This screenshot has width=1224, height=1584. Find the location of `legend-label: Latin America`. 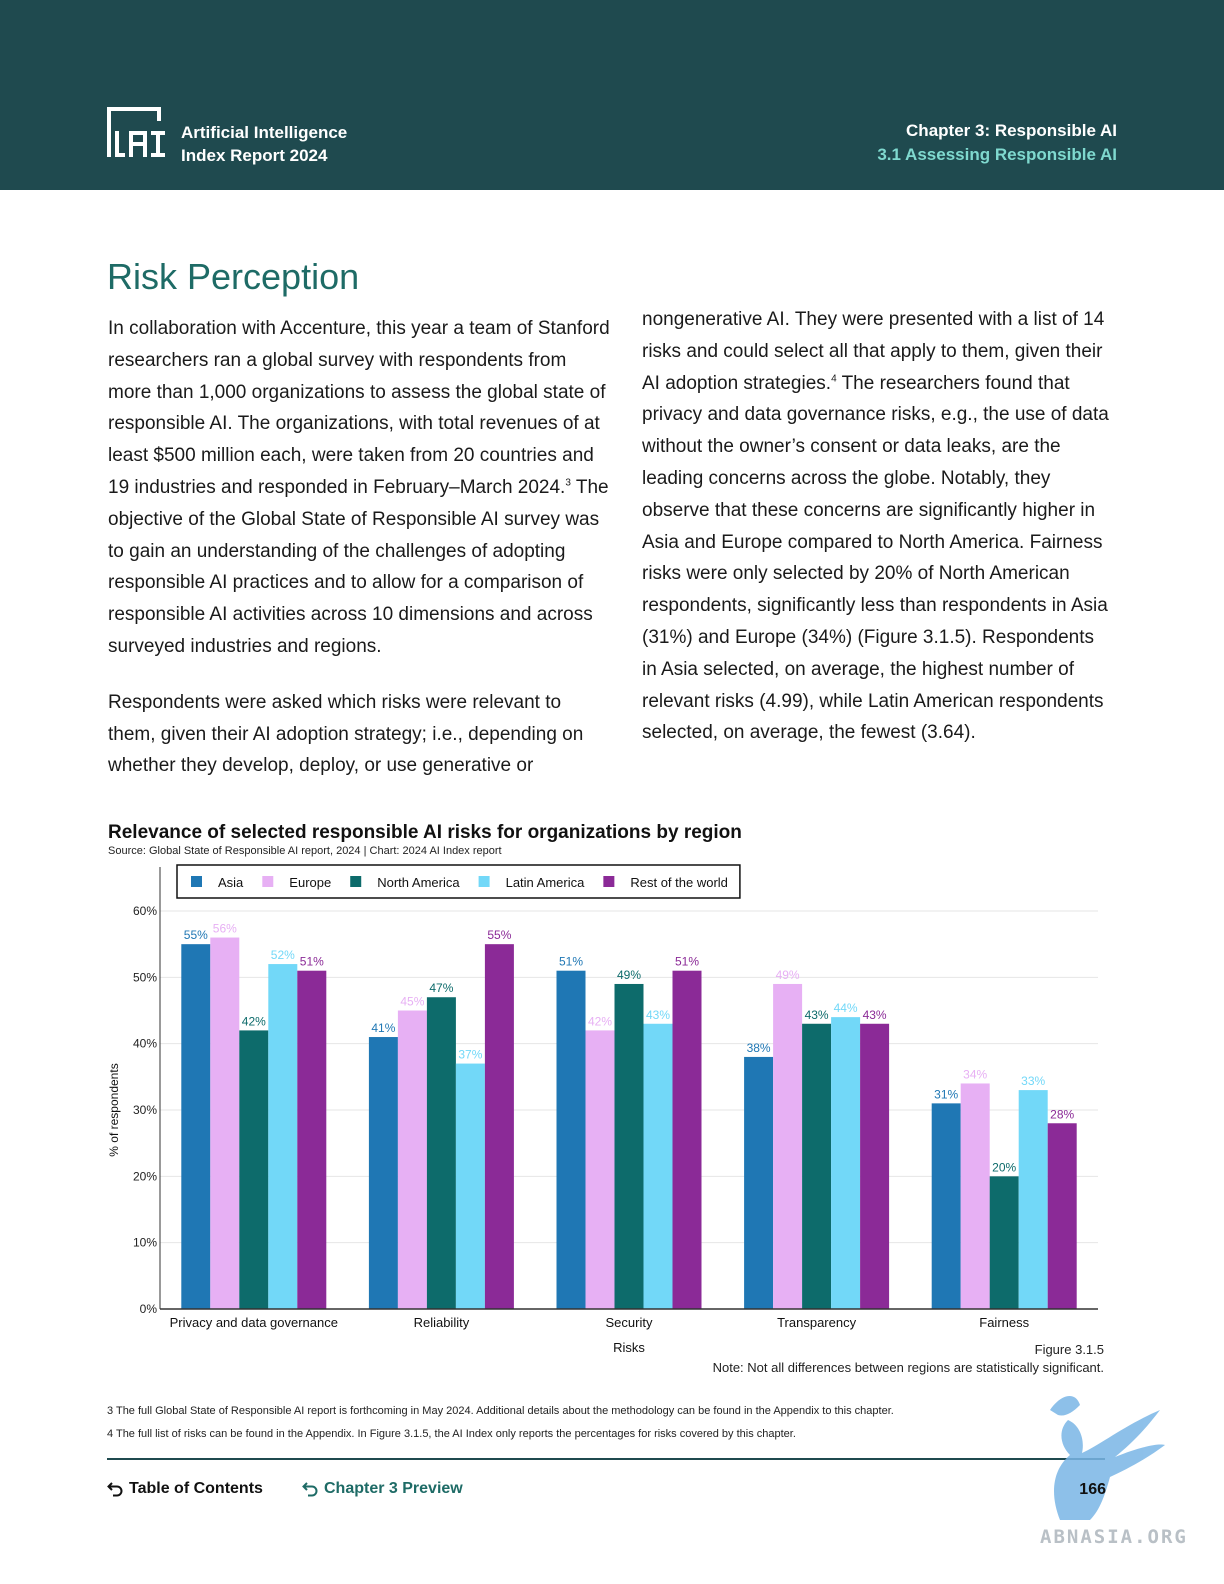

legend-label: Latin America is located at coordinates (546, 882).